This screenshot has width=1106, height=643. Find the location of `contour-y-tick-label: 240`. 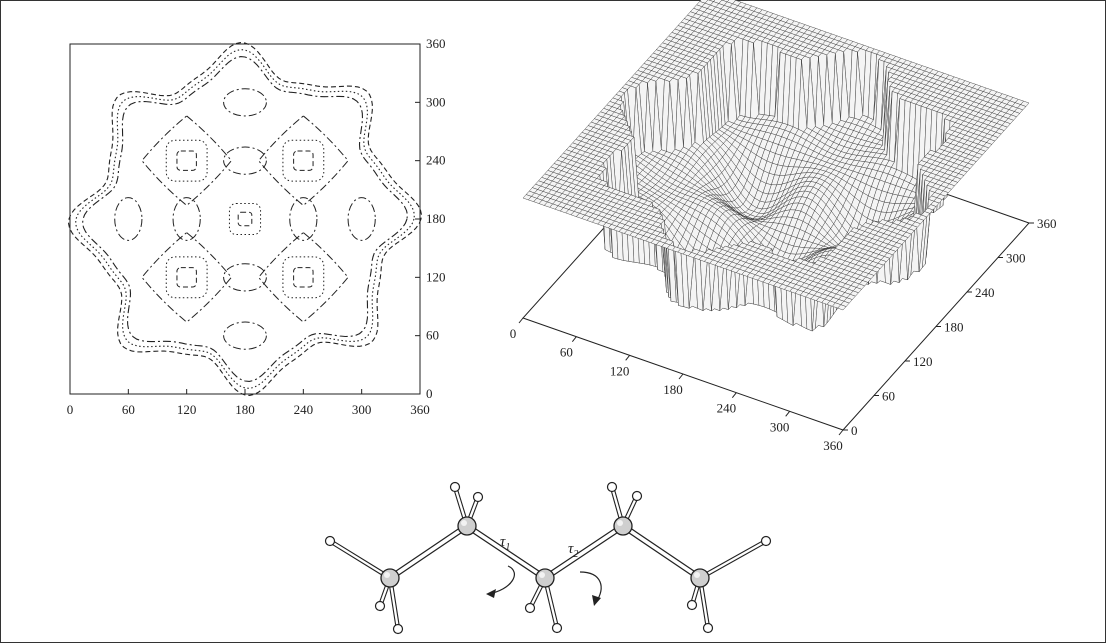

contour-y-tick-label: 240 is located at coordinates (436, 160).